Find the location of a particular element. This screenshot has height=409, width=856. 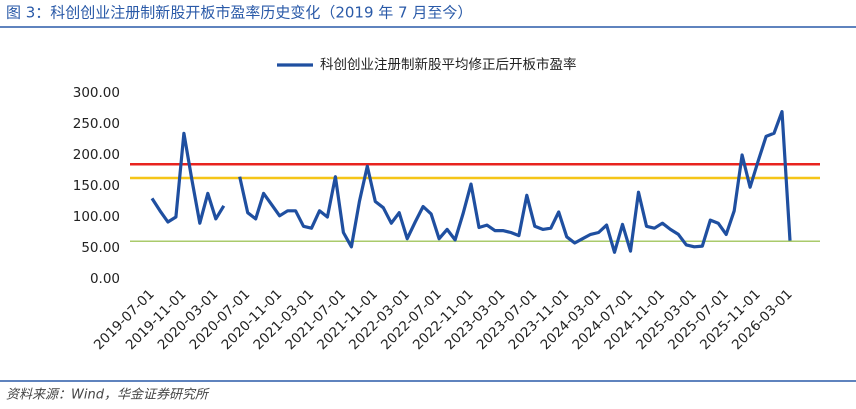

y-tick-label: 0.00 is located at coordinates (105, 279).